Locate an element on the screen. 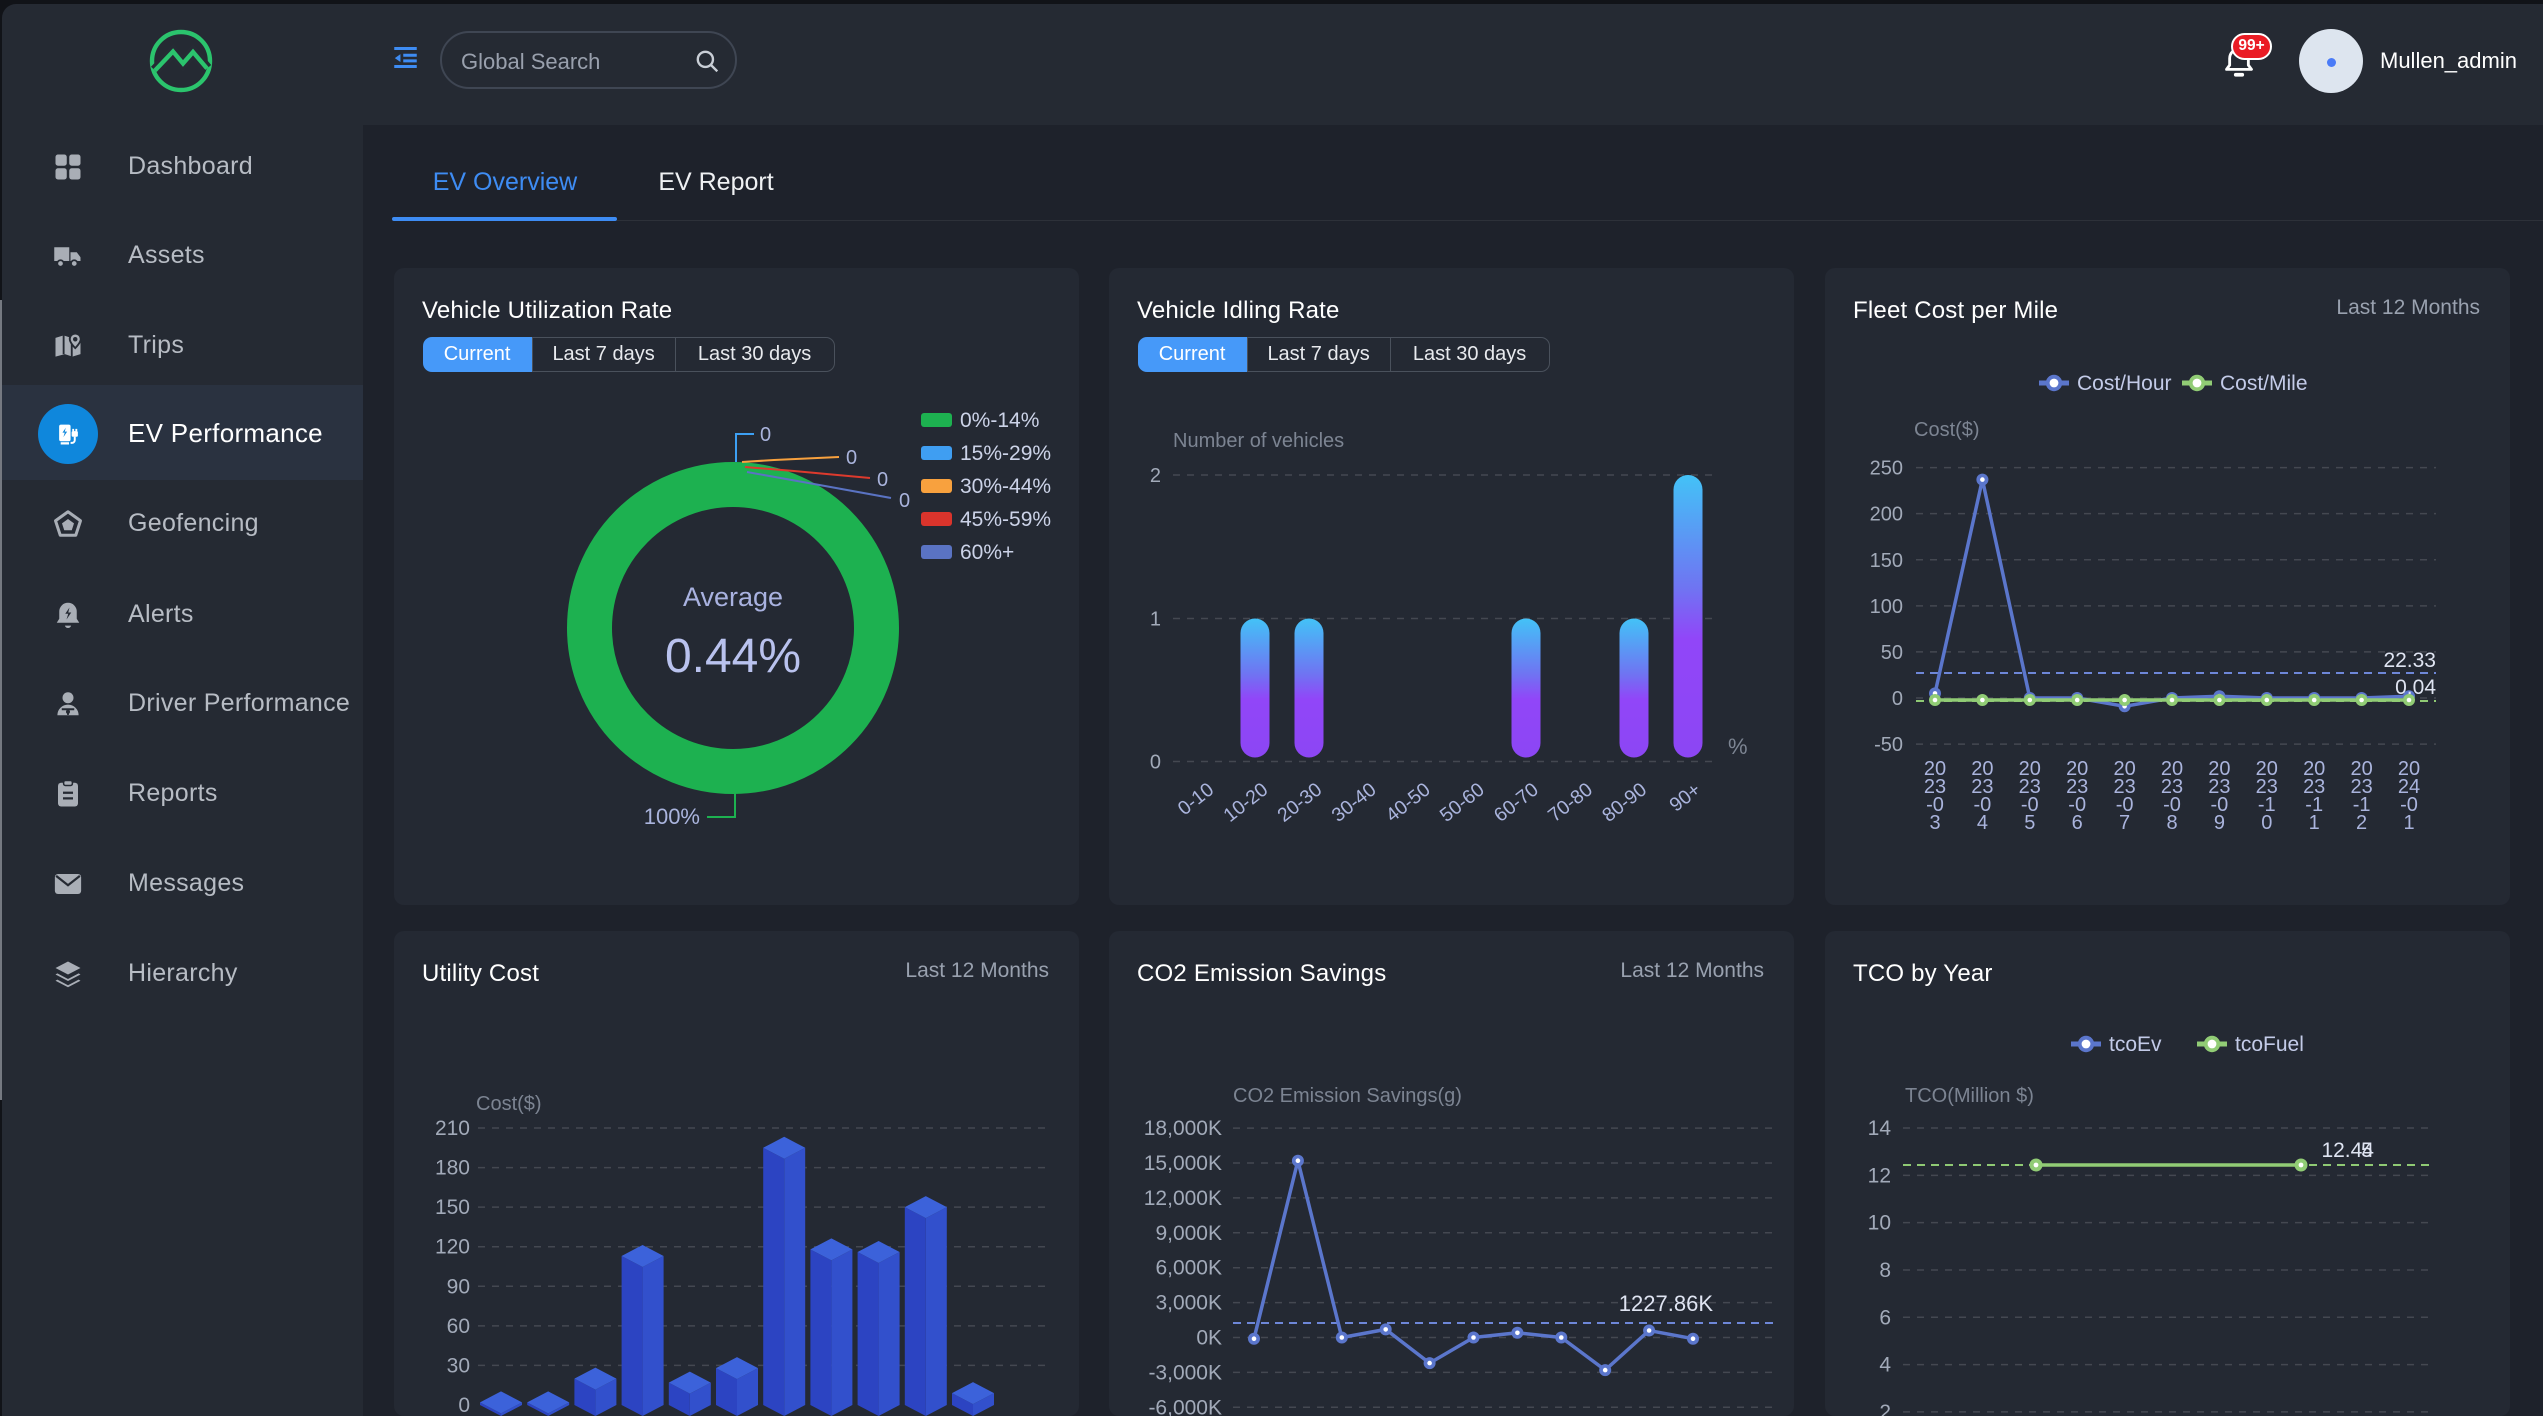 This screenshot has width=2543, height=1416. svg-text: 100% is located at coordinates (672, 816).